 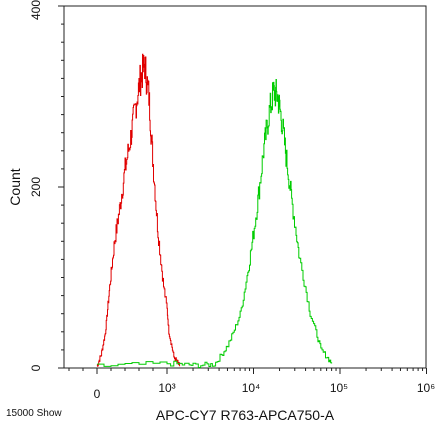 I want to click on x-tick-label-2: 10⁴, so click(x=251, y=388).